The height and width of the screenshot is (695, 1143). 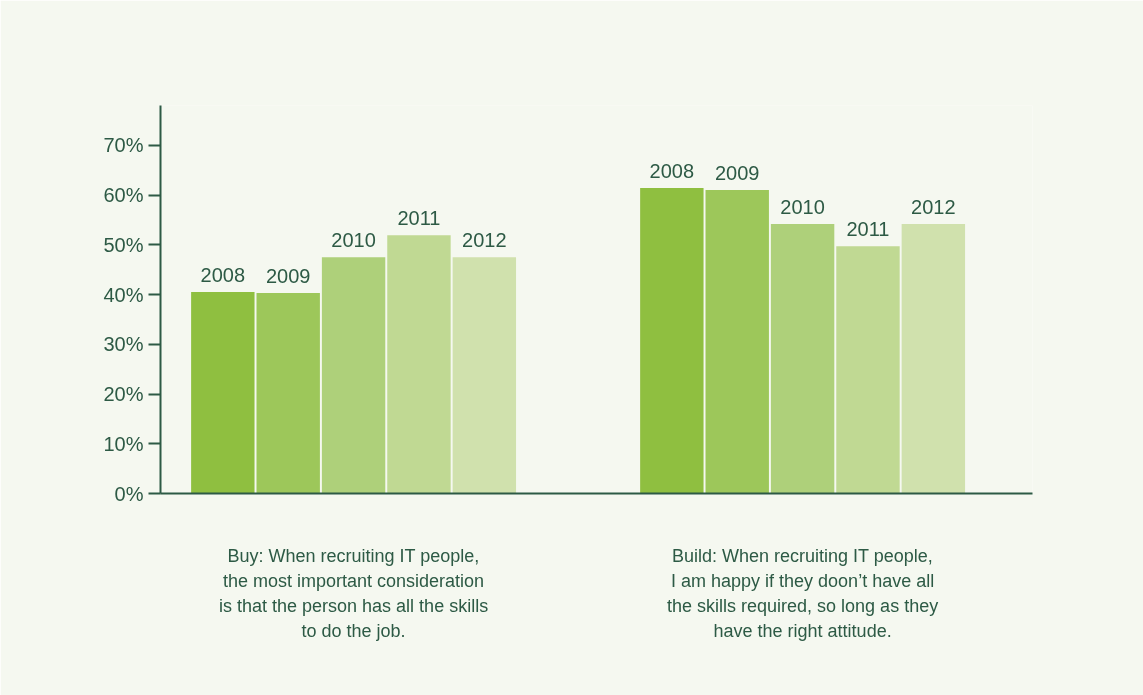 I want to click on y-tick-label: 20%, so click(x=123, y=394).